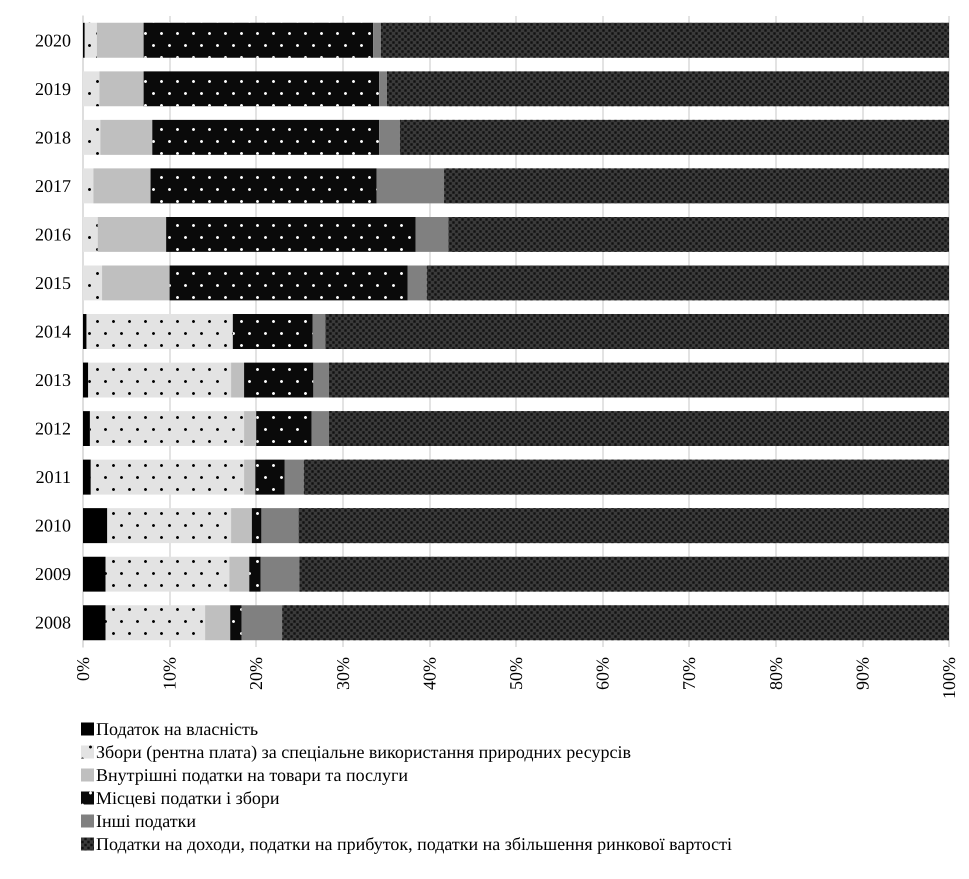 This screenshot has height=879, width=969. I want to click on x-tick-label: 40%, so click(429, 673).